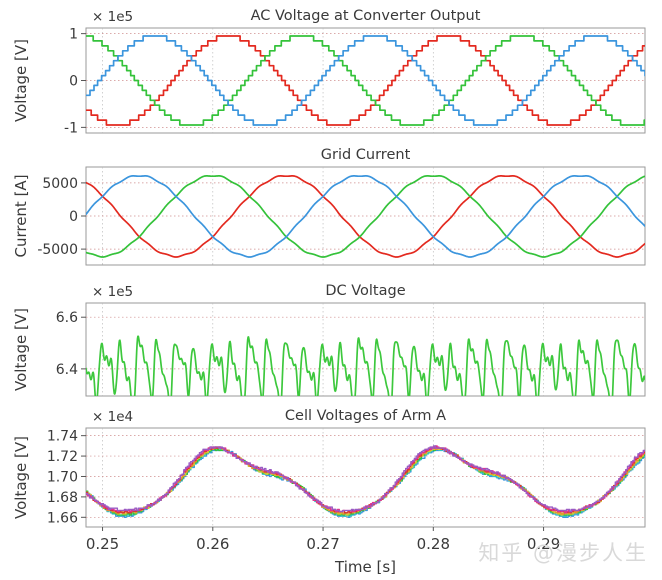 This screenshot has height=580, width=662. I want to click on series-vdc, so click(365, 365).